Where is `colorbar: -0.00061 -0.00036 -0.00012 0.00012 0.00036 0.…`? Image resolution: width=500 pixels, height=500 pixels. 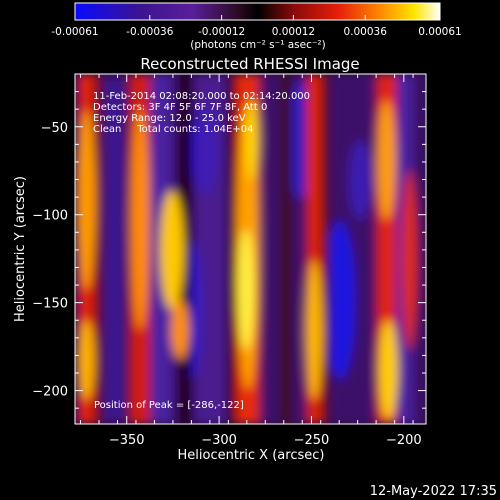
colorbar: -0.00061 -0.00036 -0.00012 0.00012 0.00036 0.… is located at coordinates (256, 26).